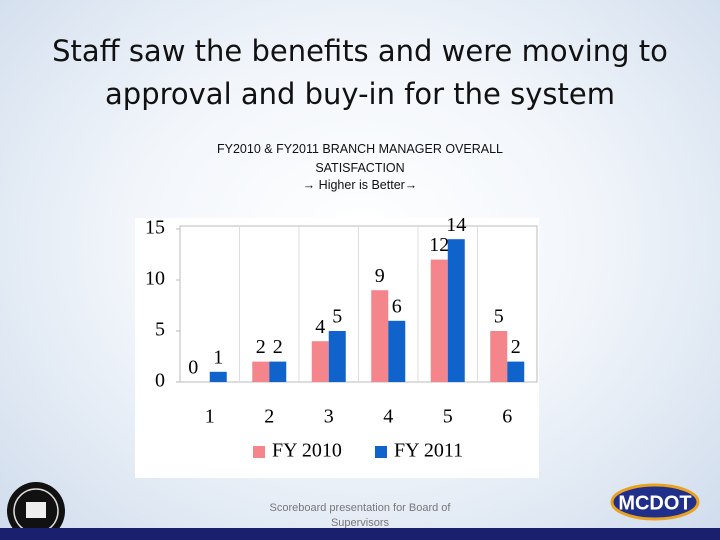 The width and height of the screenshot is (720, 540). I want to click on chart-subtitle: → Higher is Better→, so click(360, 185).